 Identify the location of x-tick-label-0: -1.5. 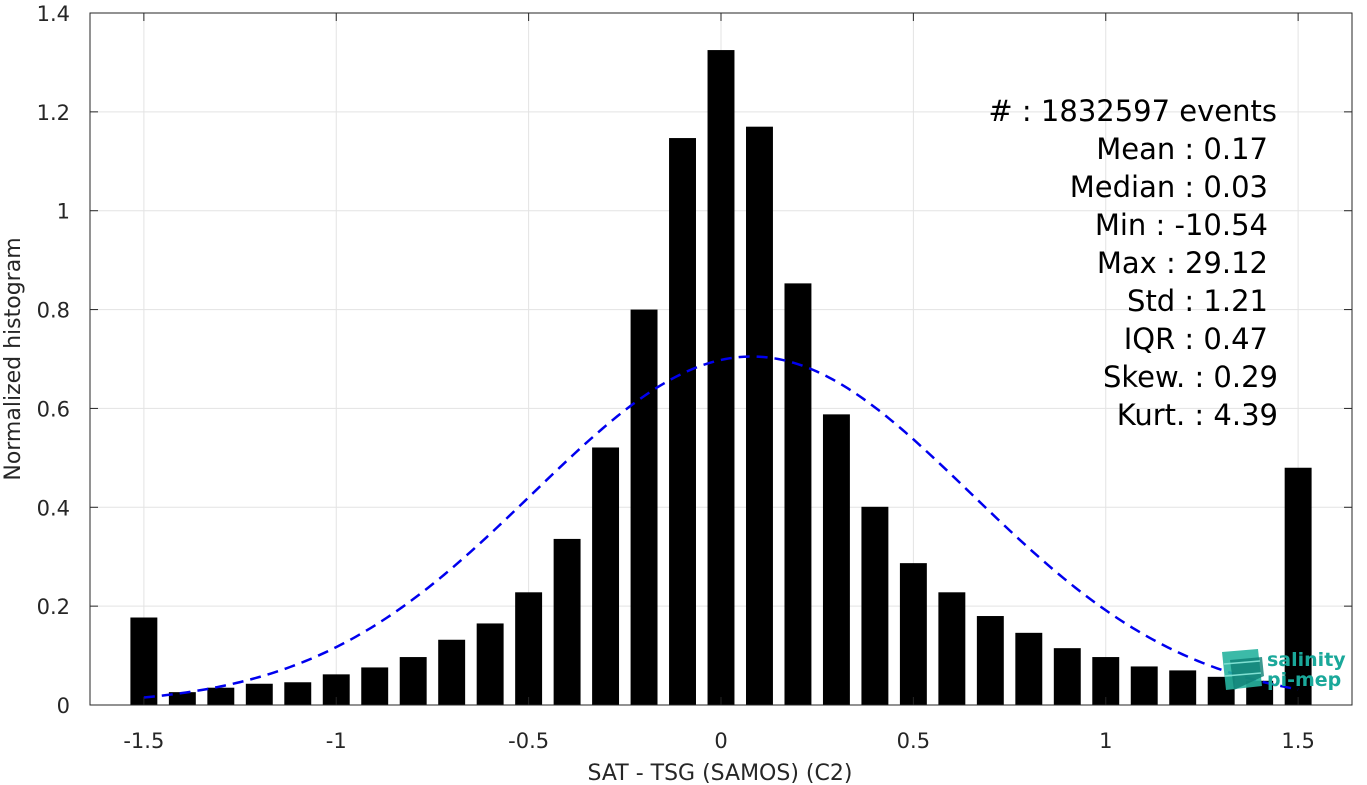
(143, 741).